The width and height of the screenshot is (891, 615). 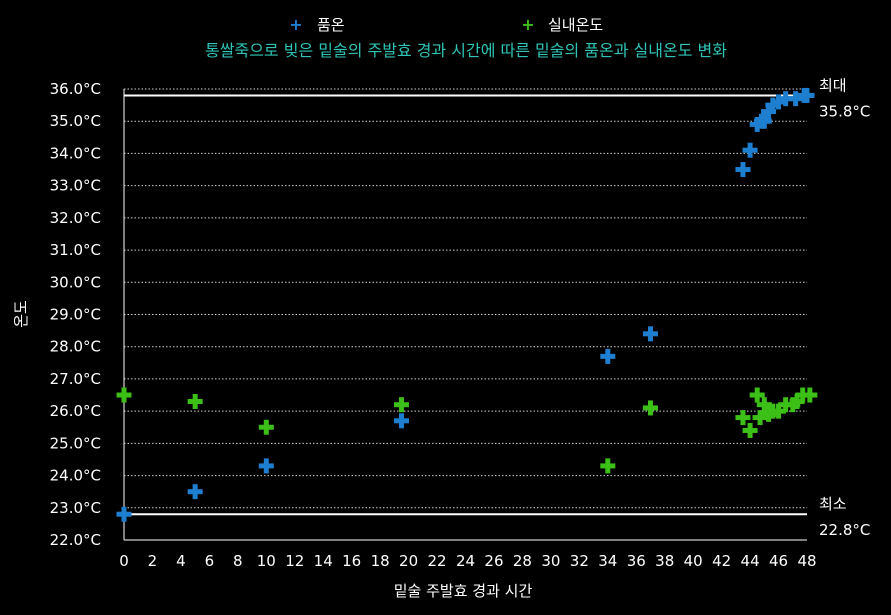 I want to click on legend-marker-품온: +, so click(x=295, y=24).